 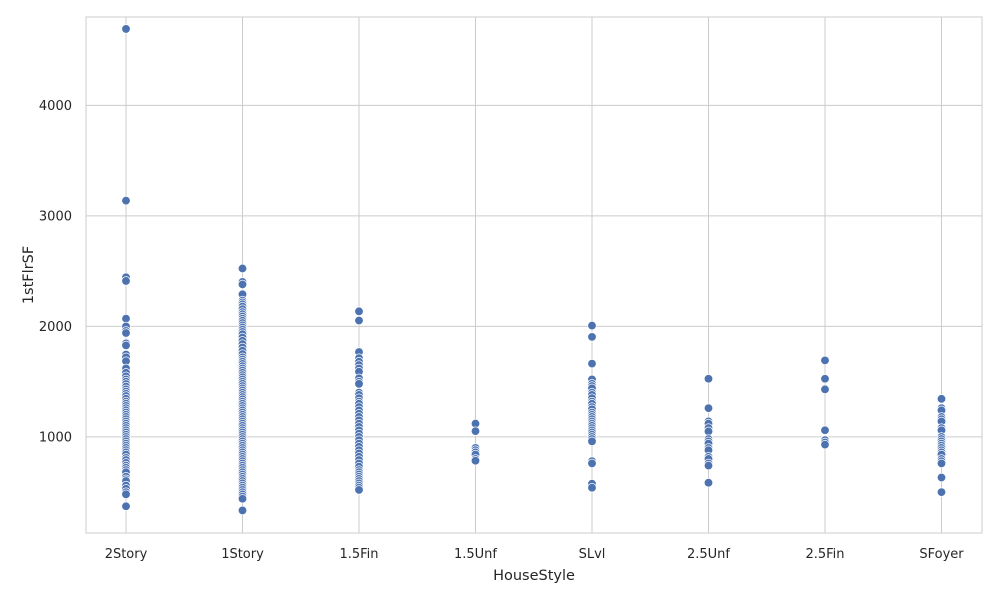 I want to click on y-tick-label: 1000, so click(x=55, y=437).